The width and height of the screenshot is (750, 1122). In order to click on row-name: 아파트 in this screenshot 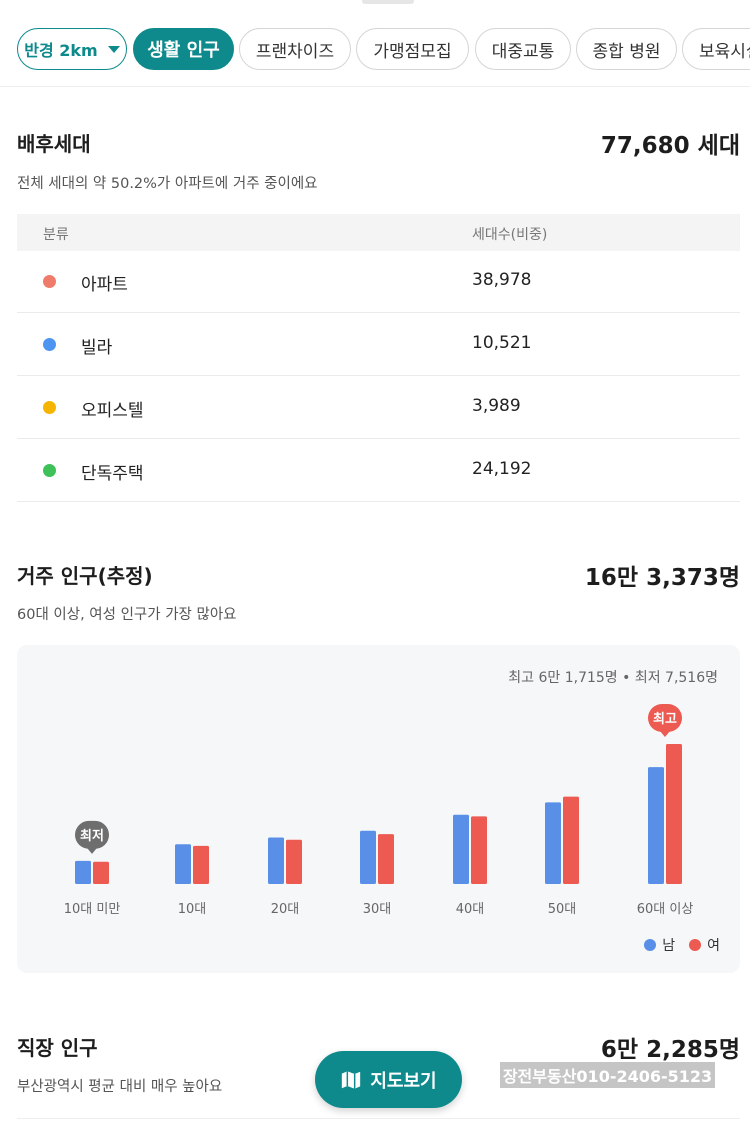, I will do `click(104, 285)`.